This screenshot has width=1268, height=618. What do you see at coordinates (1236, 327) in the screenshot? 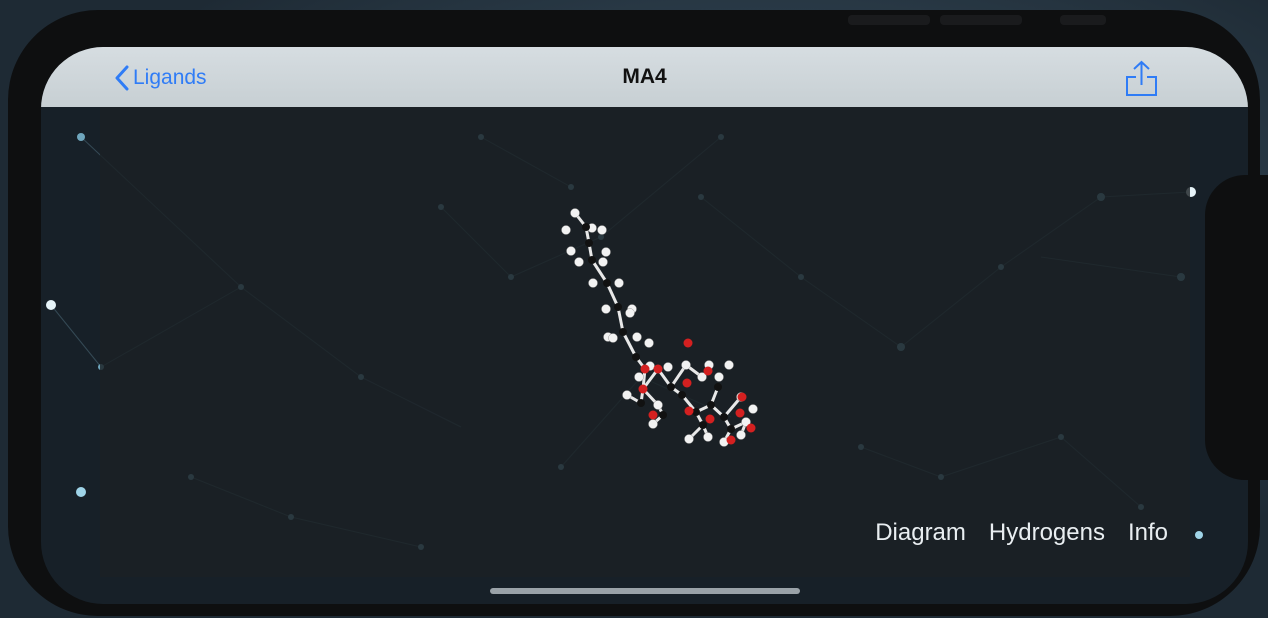
I see `device-notch` at bounding box center [1236, 327].